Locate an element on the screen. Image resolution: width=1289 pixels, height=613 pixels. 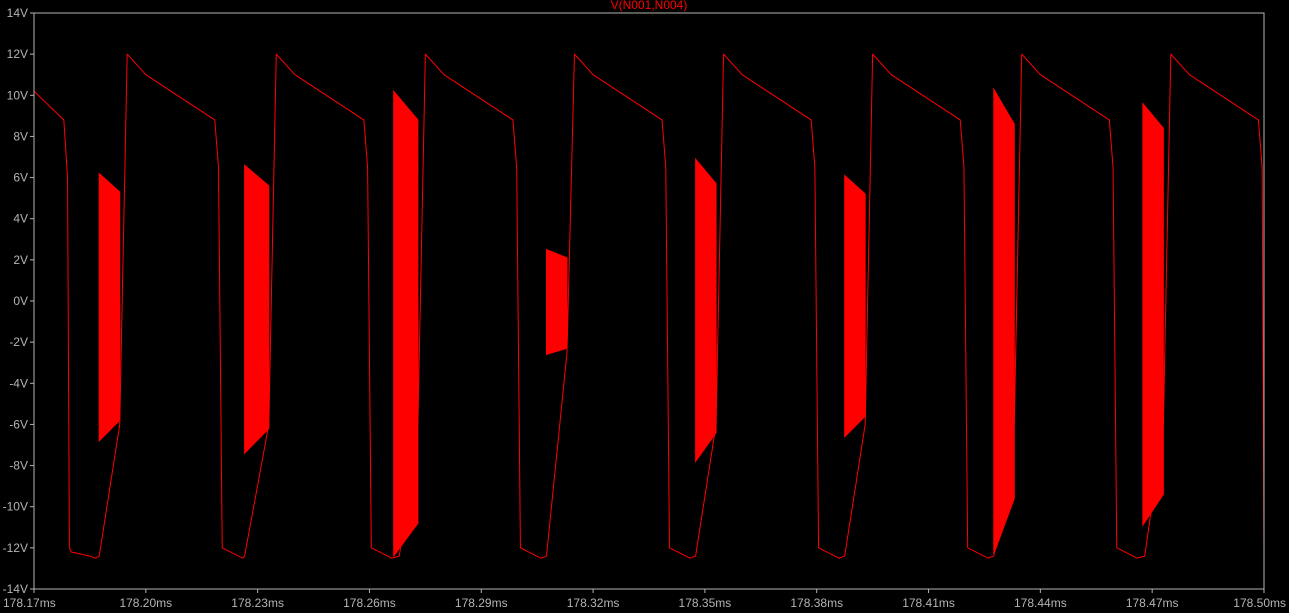
x-tick-label: 178.20ms is located at coordinates (145, 603).